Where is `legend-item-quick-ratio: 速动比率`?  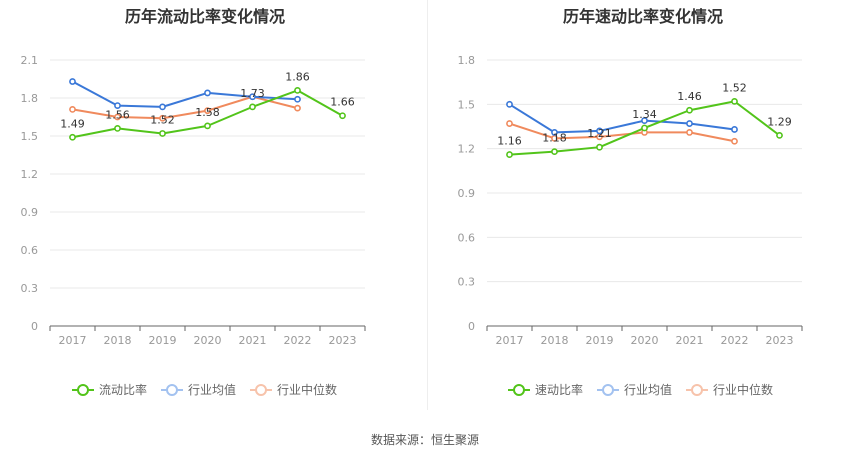 legend-item-quick-ratio: 速动比率 is located at coordinates (545, 389).